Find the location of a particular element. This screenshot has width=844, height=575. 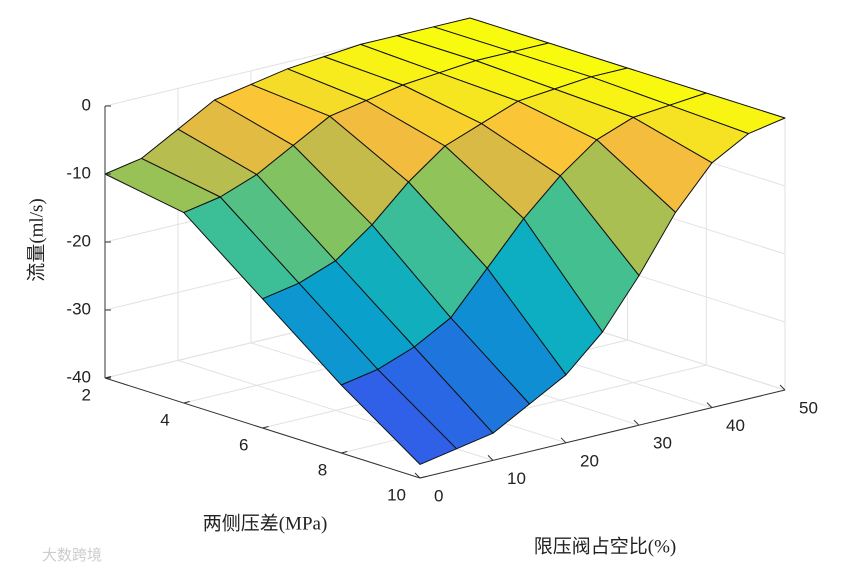

watermark: 大数跨境 is located at coordinates (72, 555).